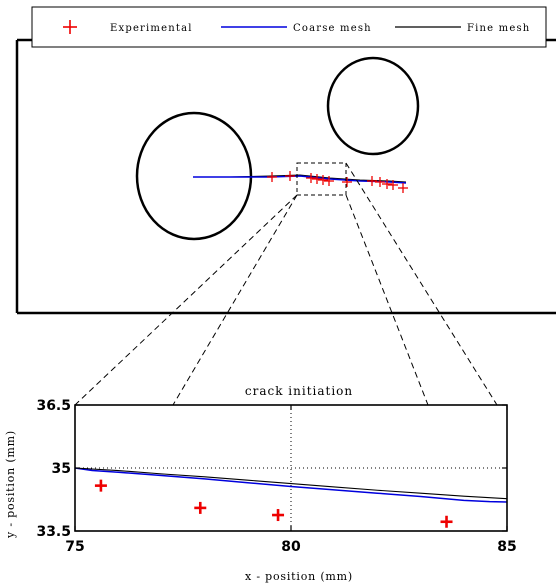 This screenshot has width=556, height=583. I want to click on series-line-coarse-mesh, so click(291, 485).